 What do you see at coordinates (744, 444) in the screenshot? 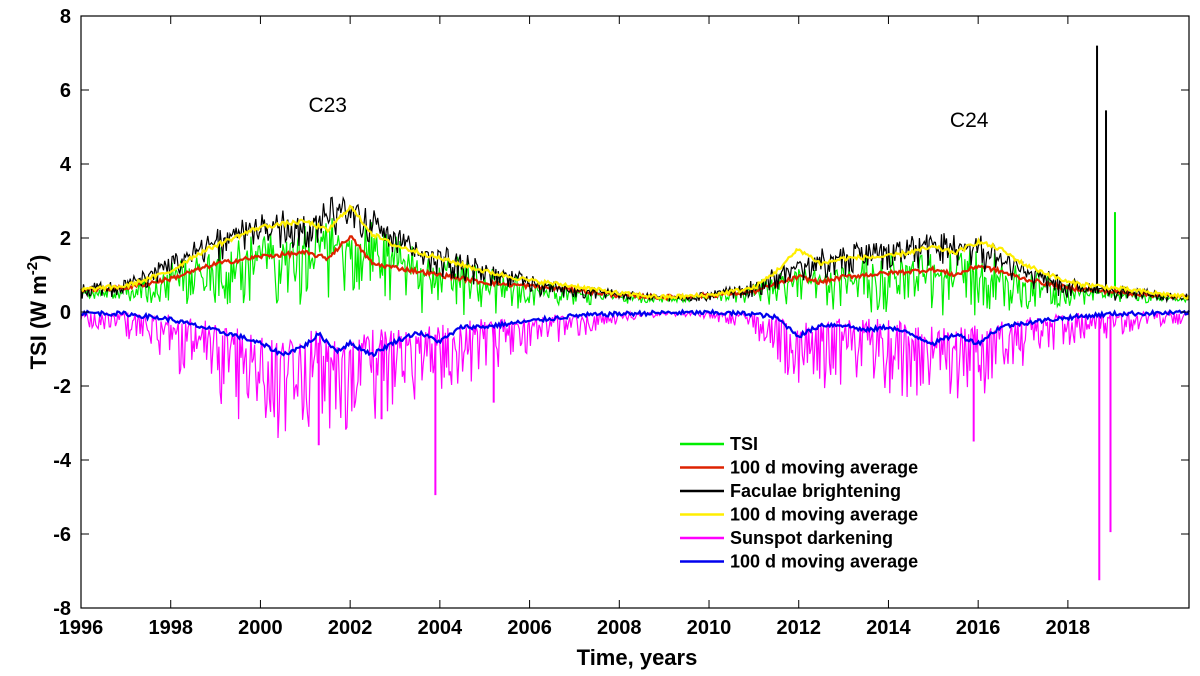
I see `legend-label-1: TSI` at bounding box center [744, 444].